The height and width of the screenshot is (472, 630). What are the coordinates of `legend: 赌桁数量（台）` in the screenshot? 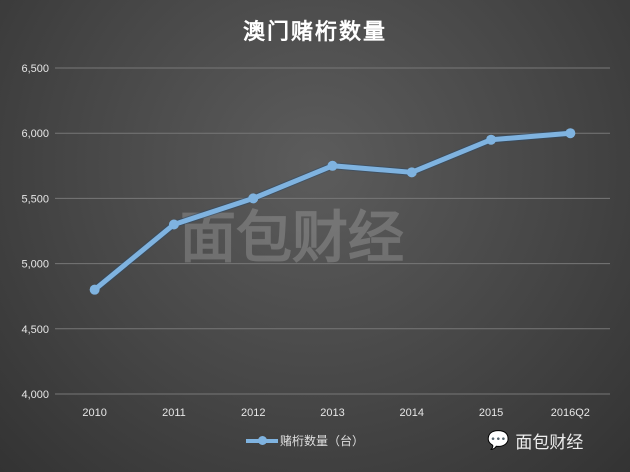 It's located at (305, 440).